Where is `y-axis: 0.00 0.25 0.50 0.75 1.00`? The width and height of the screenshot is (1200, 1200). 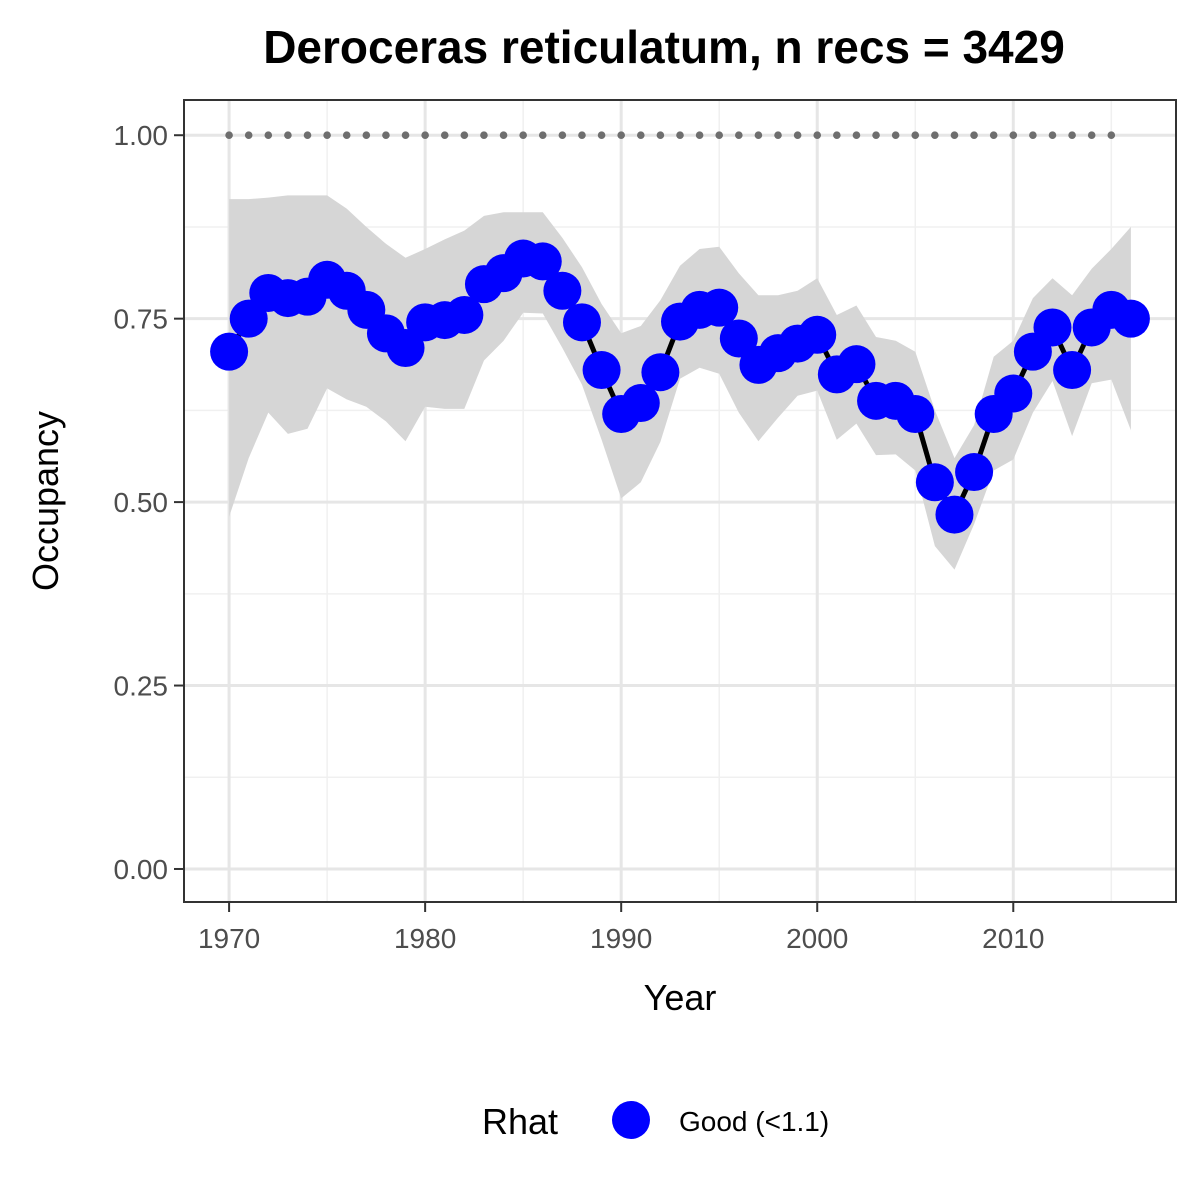
y-axis: 0.00 0.25 0.50 0.75 1.00 is located at coordinates (149, 502).